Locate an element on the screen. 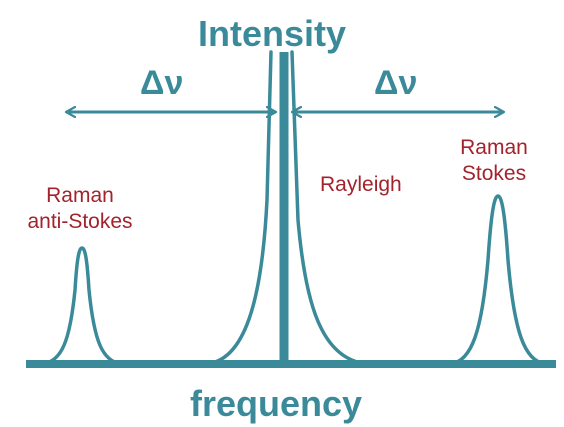  rayleigh-label: Rayleigh is located at coordinates (361, 184).